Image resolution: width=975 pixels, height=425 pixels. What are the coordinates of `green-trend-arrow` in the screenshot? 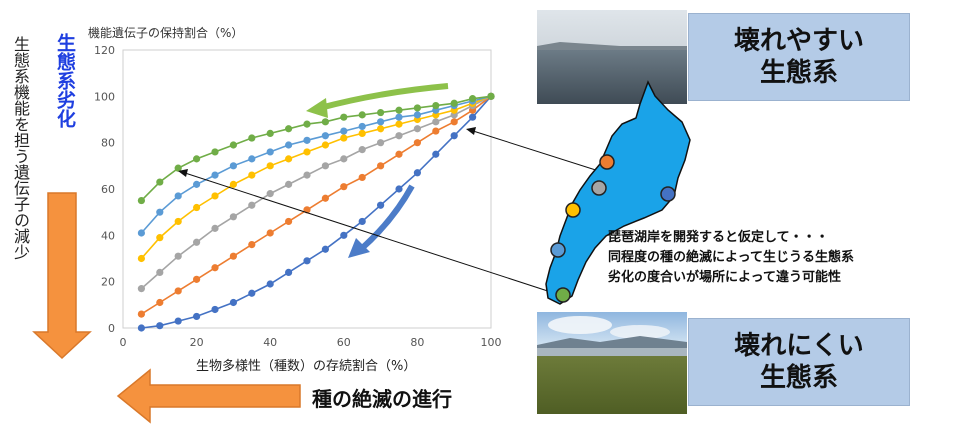 It's located at (384, 97).